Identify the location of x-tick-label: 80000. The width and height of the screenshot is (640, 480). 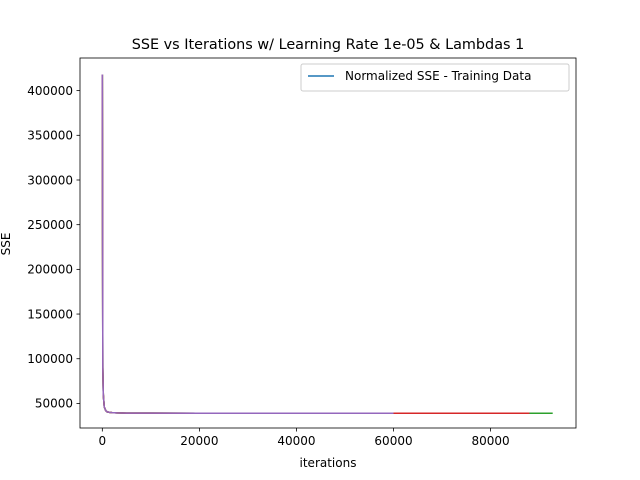
(490, 441).